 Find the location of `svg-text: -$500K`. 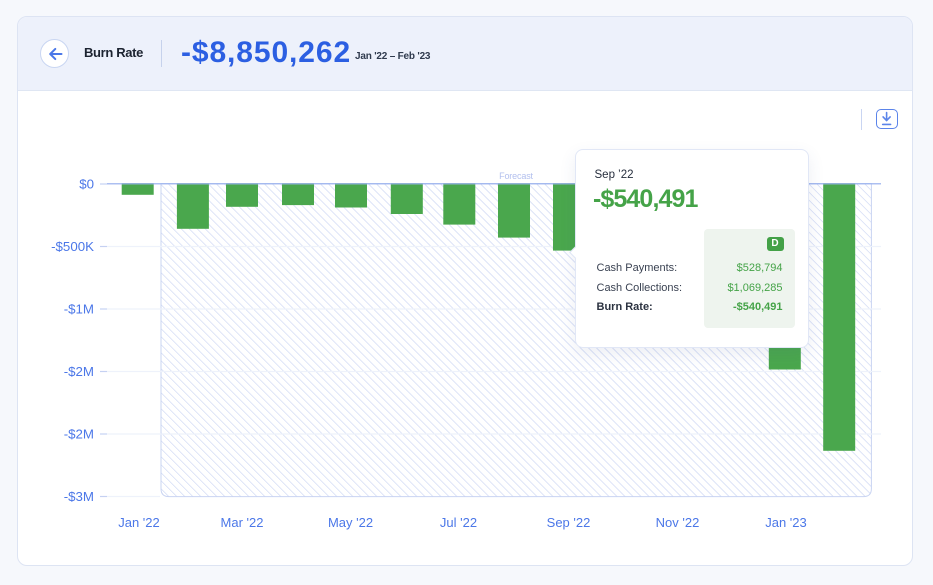

svg-text: -$500K is located at coordinates (72, 246).